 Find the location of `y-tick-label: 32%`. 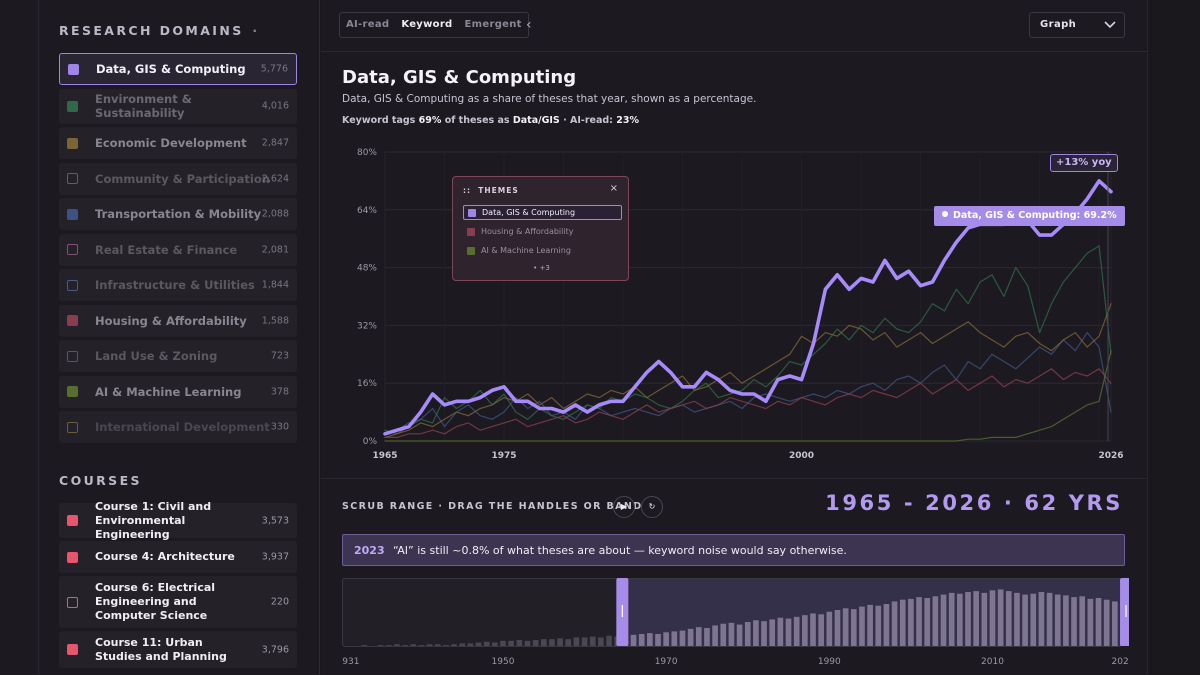

y-tick-label: 32% is located at coordinates (367, 326).